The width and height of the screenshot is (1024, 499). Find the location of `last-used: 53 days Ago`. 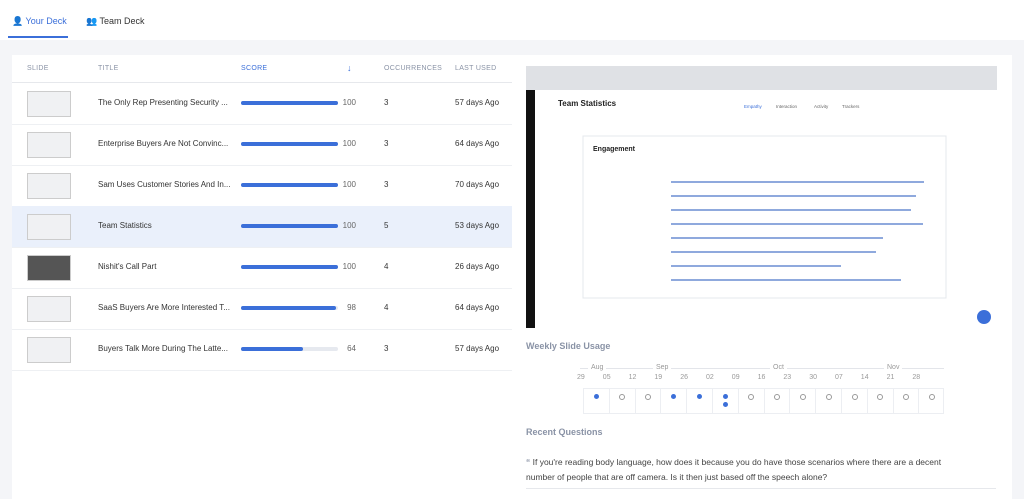

last-used: 53 days Ago is located at coordinates (477, 225).